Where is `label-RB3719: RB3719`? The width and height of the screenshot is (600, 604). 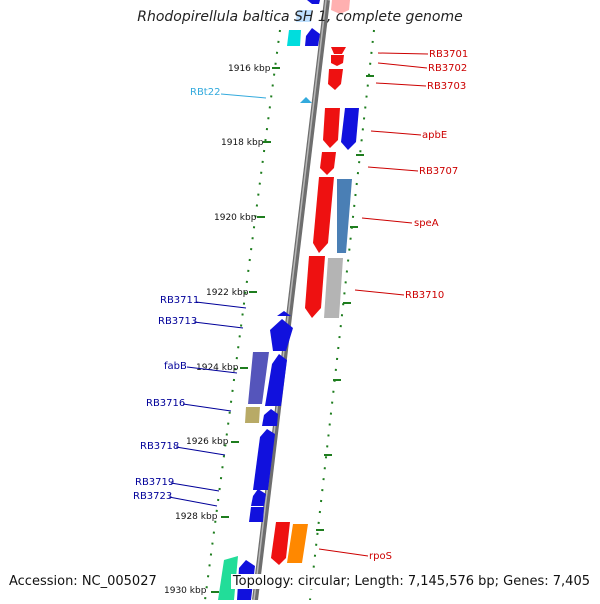 label-RB3719: RB3719 is located at coordinates (154, 482).